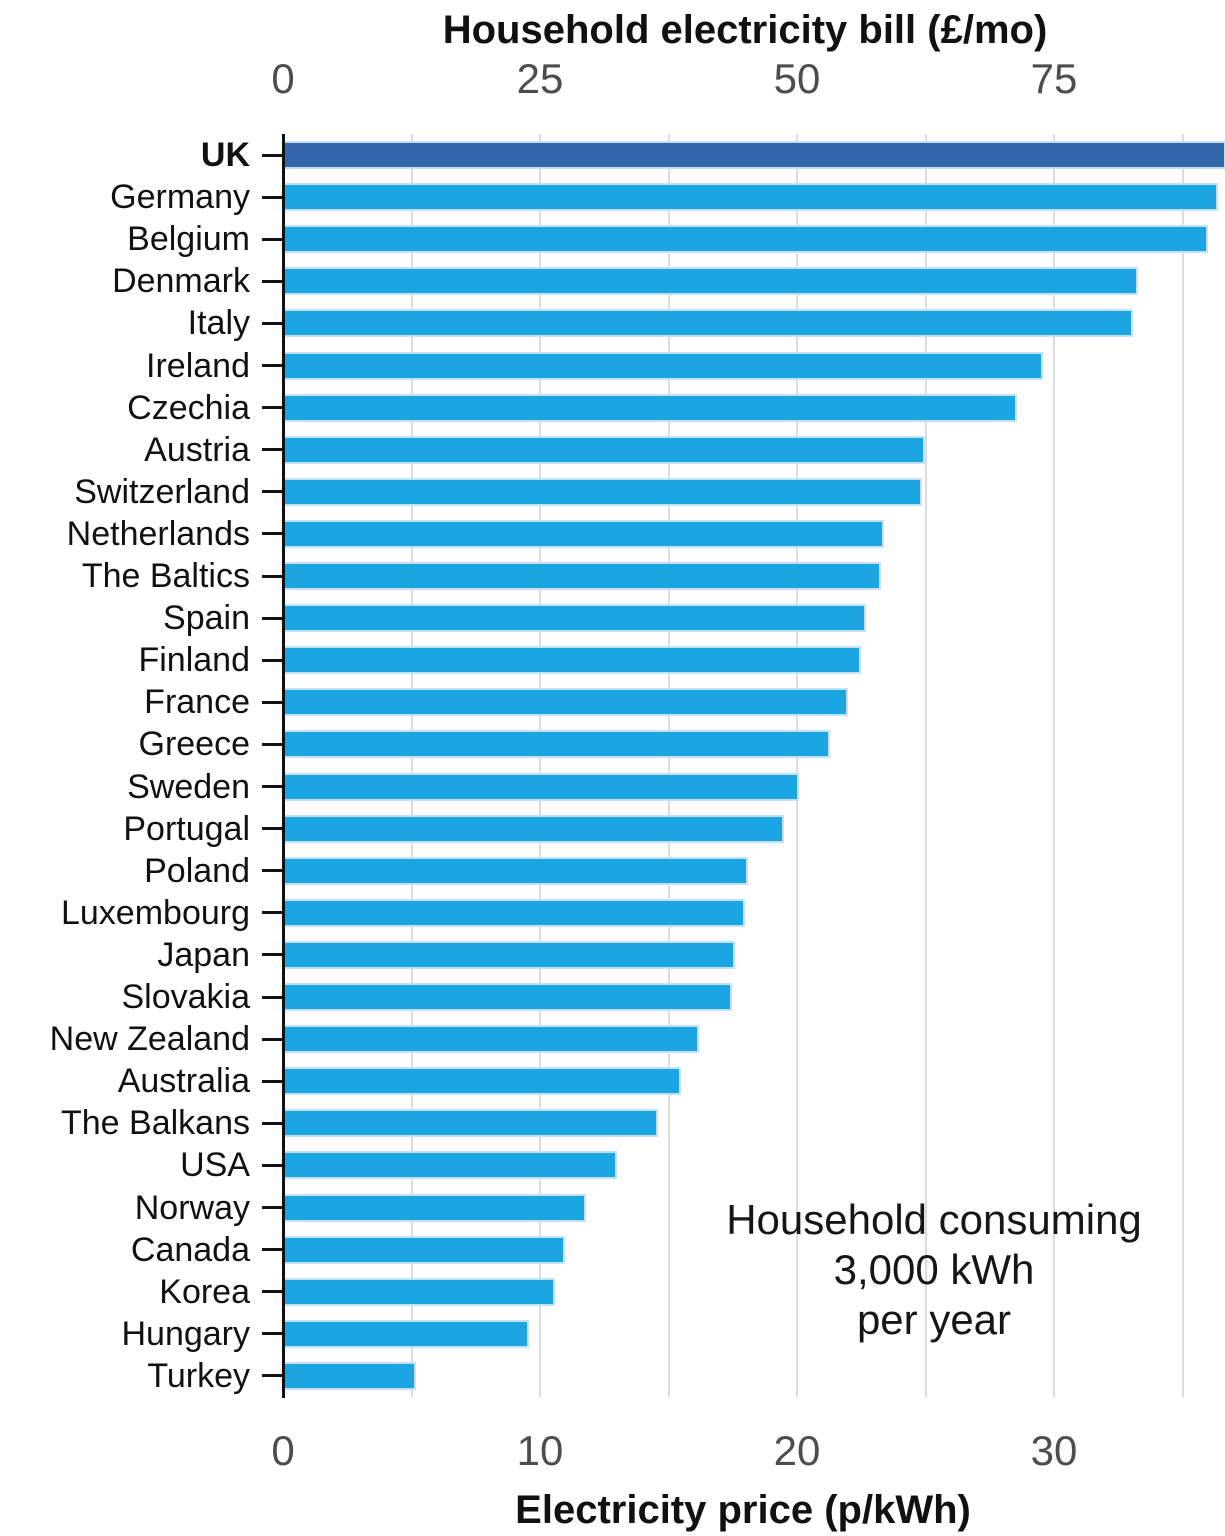 The image size is (1225, 1536). Describe the element at coordinates (509, 997) in the screenshot. I see `bar-slovakia` at that location.